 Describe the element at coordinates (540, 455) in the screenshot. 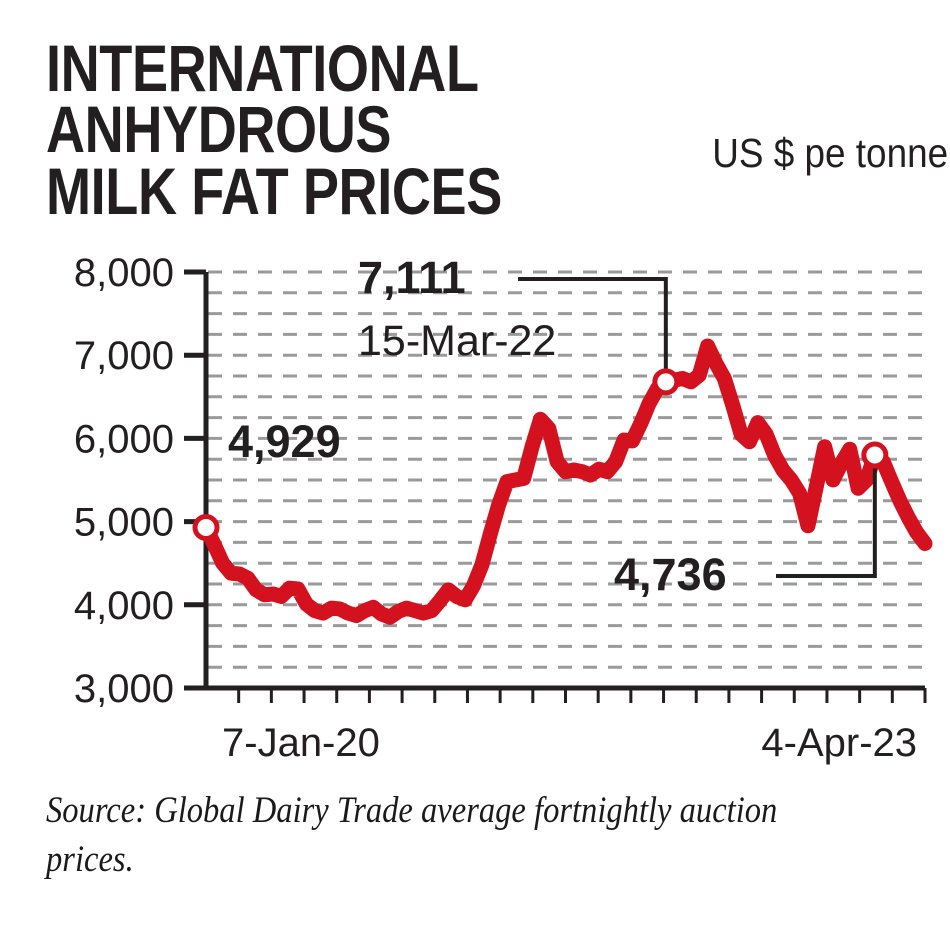

I see `data-markers-group` at that location.